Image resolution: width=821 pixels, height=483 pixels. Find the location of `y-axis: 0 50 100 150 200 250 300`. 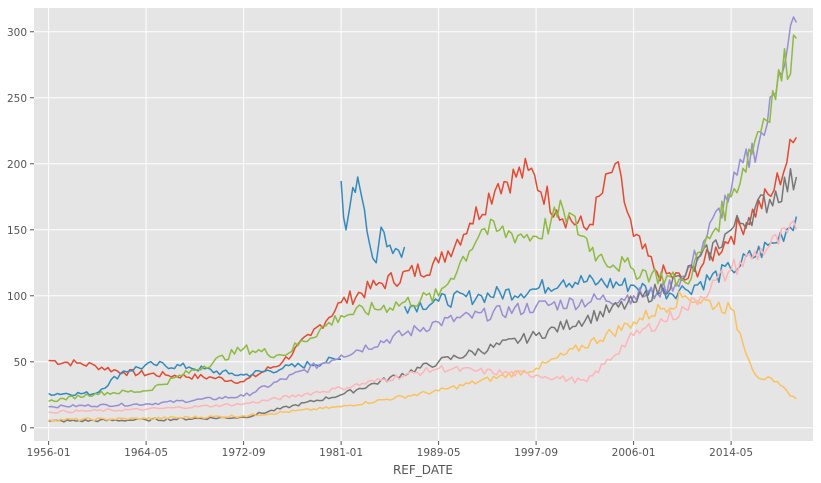

y-axis: 0 50 100 150 200 250 300 is located at coordinates (20, 231).